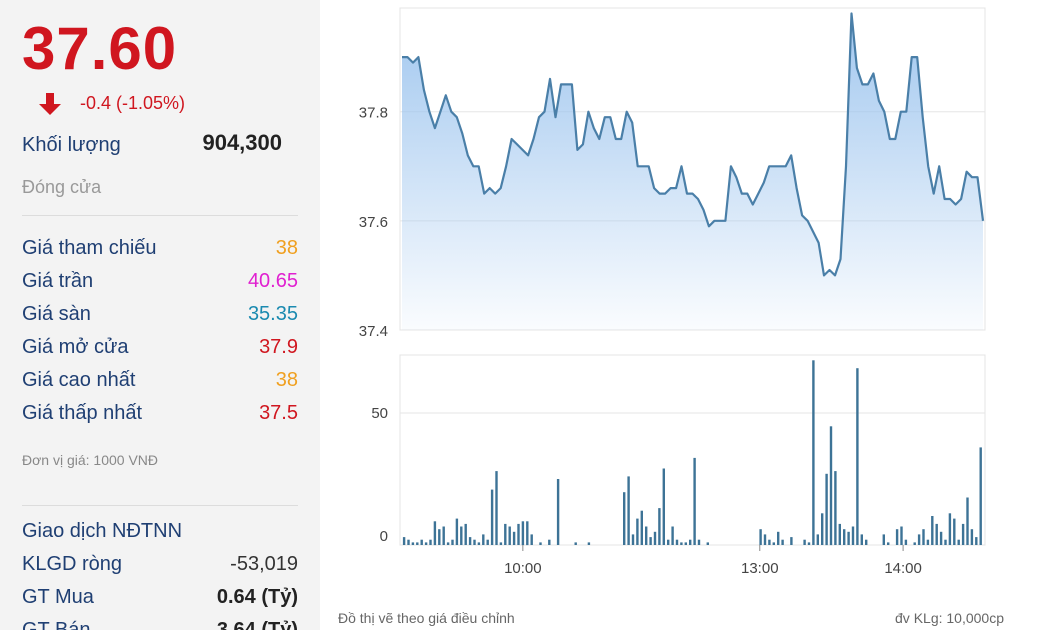  I want to click on net-volume-value: -53,019, so click(264, 564).